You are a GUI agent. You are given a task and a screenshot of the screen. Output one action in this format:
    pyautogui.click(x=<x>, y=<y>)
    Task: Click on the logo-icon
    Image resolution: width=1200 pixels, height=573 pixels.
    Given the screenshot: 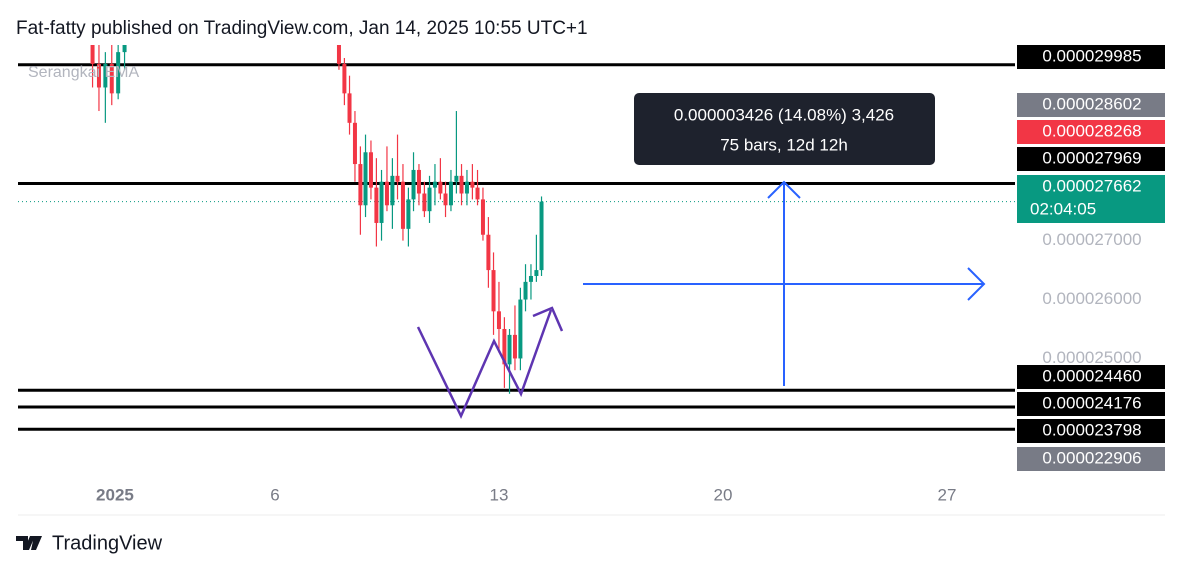 What is the action you would take?
    pyautogui.click(x=29, y=543)
    